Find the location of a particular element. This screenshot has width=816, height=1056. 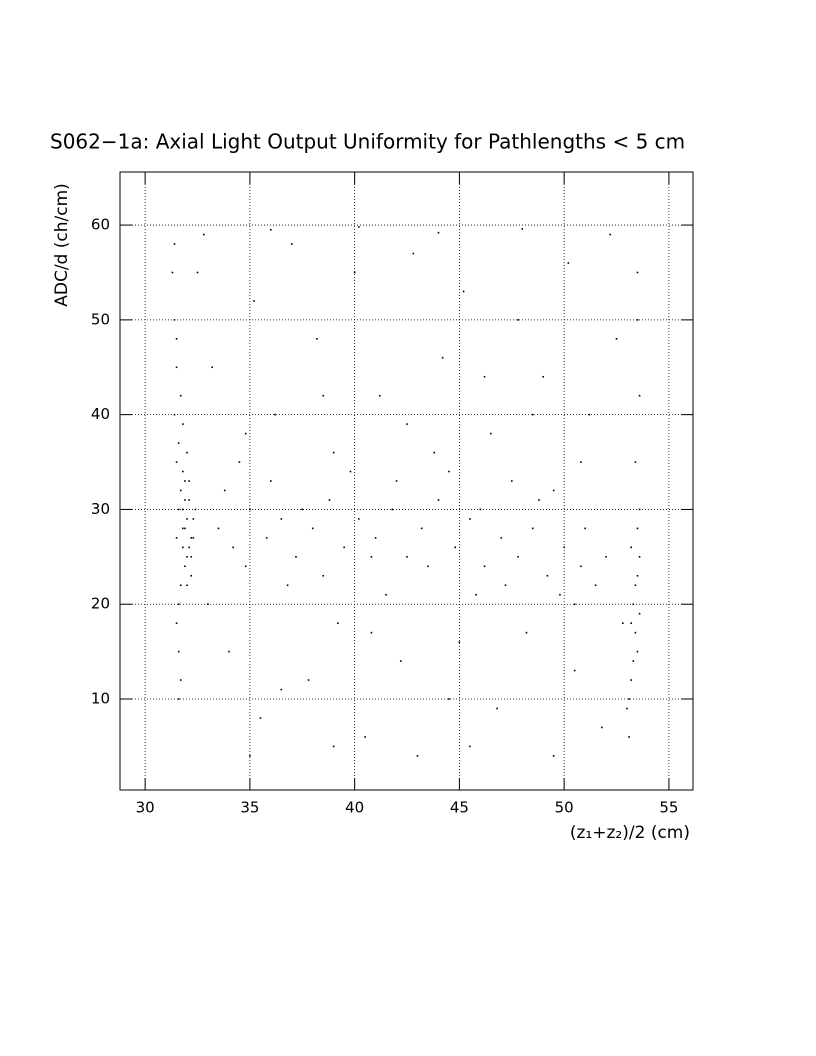

y-tick-label: 30 is located at coordinates (100, 509).